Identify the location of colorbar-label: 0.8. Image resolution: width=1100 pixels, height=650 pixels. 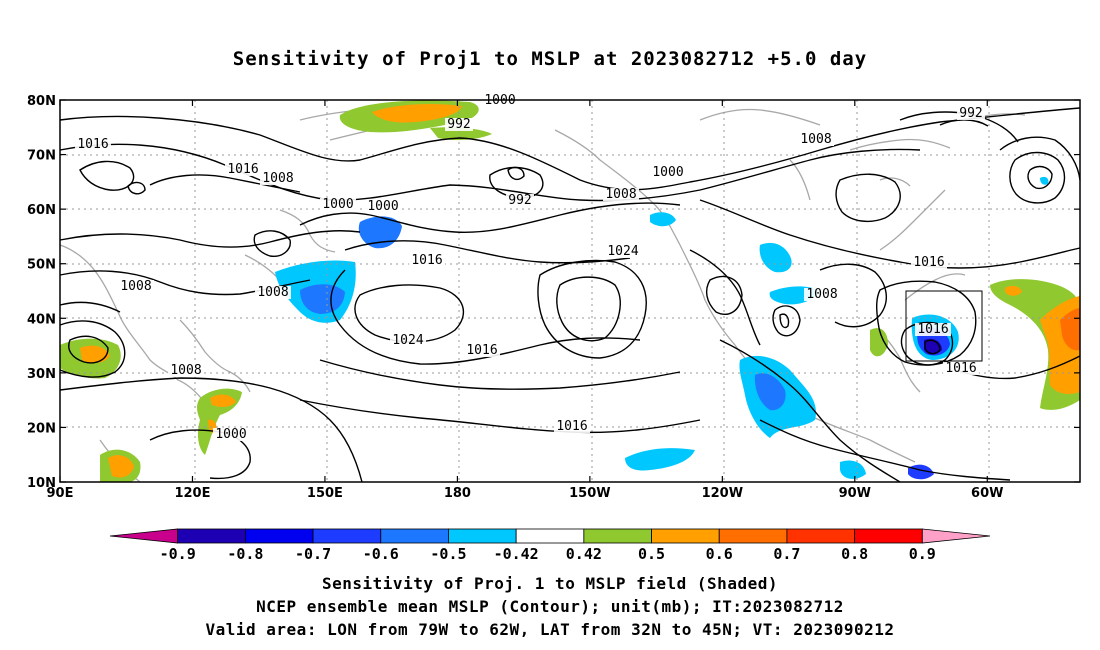
(854, 554).